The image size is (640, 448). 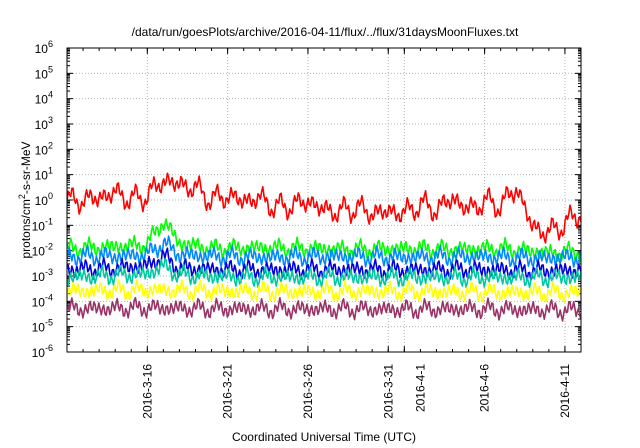 I want to click on y-tick-label: 10², so click(x=44, y=148).